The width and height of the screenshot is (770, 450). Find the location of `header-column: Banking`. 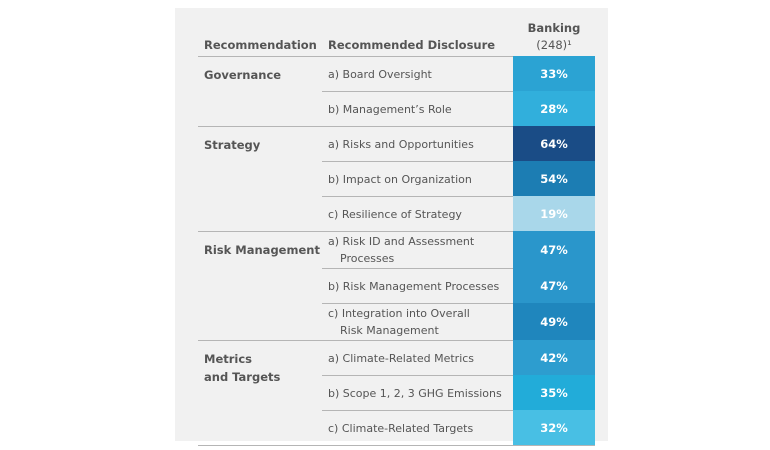

header-column: Banking is located at coordinates (554, 28).